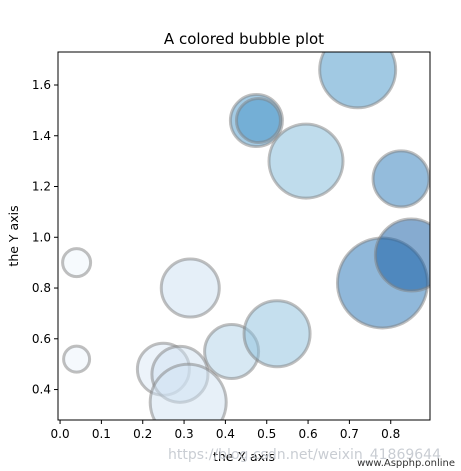  I want to click on x-tick-label: 0.4, so click(225, 434).